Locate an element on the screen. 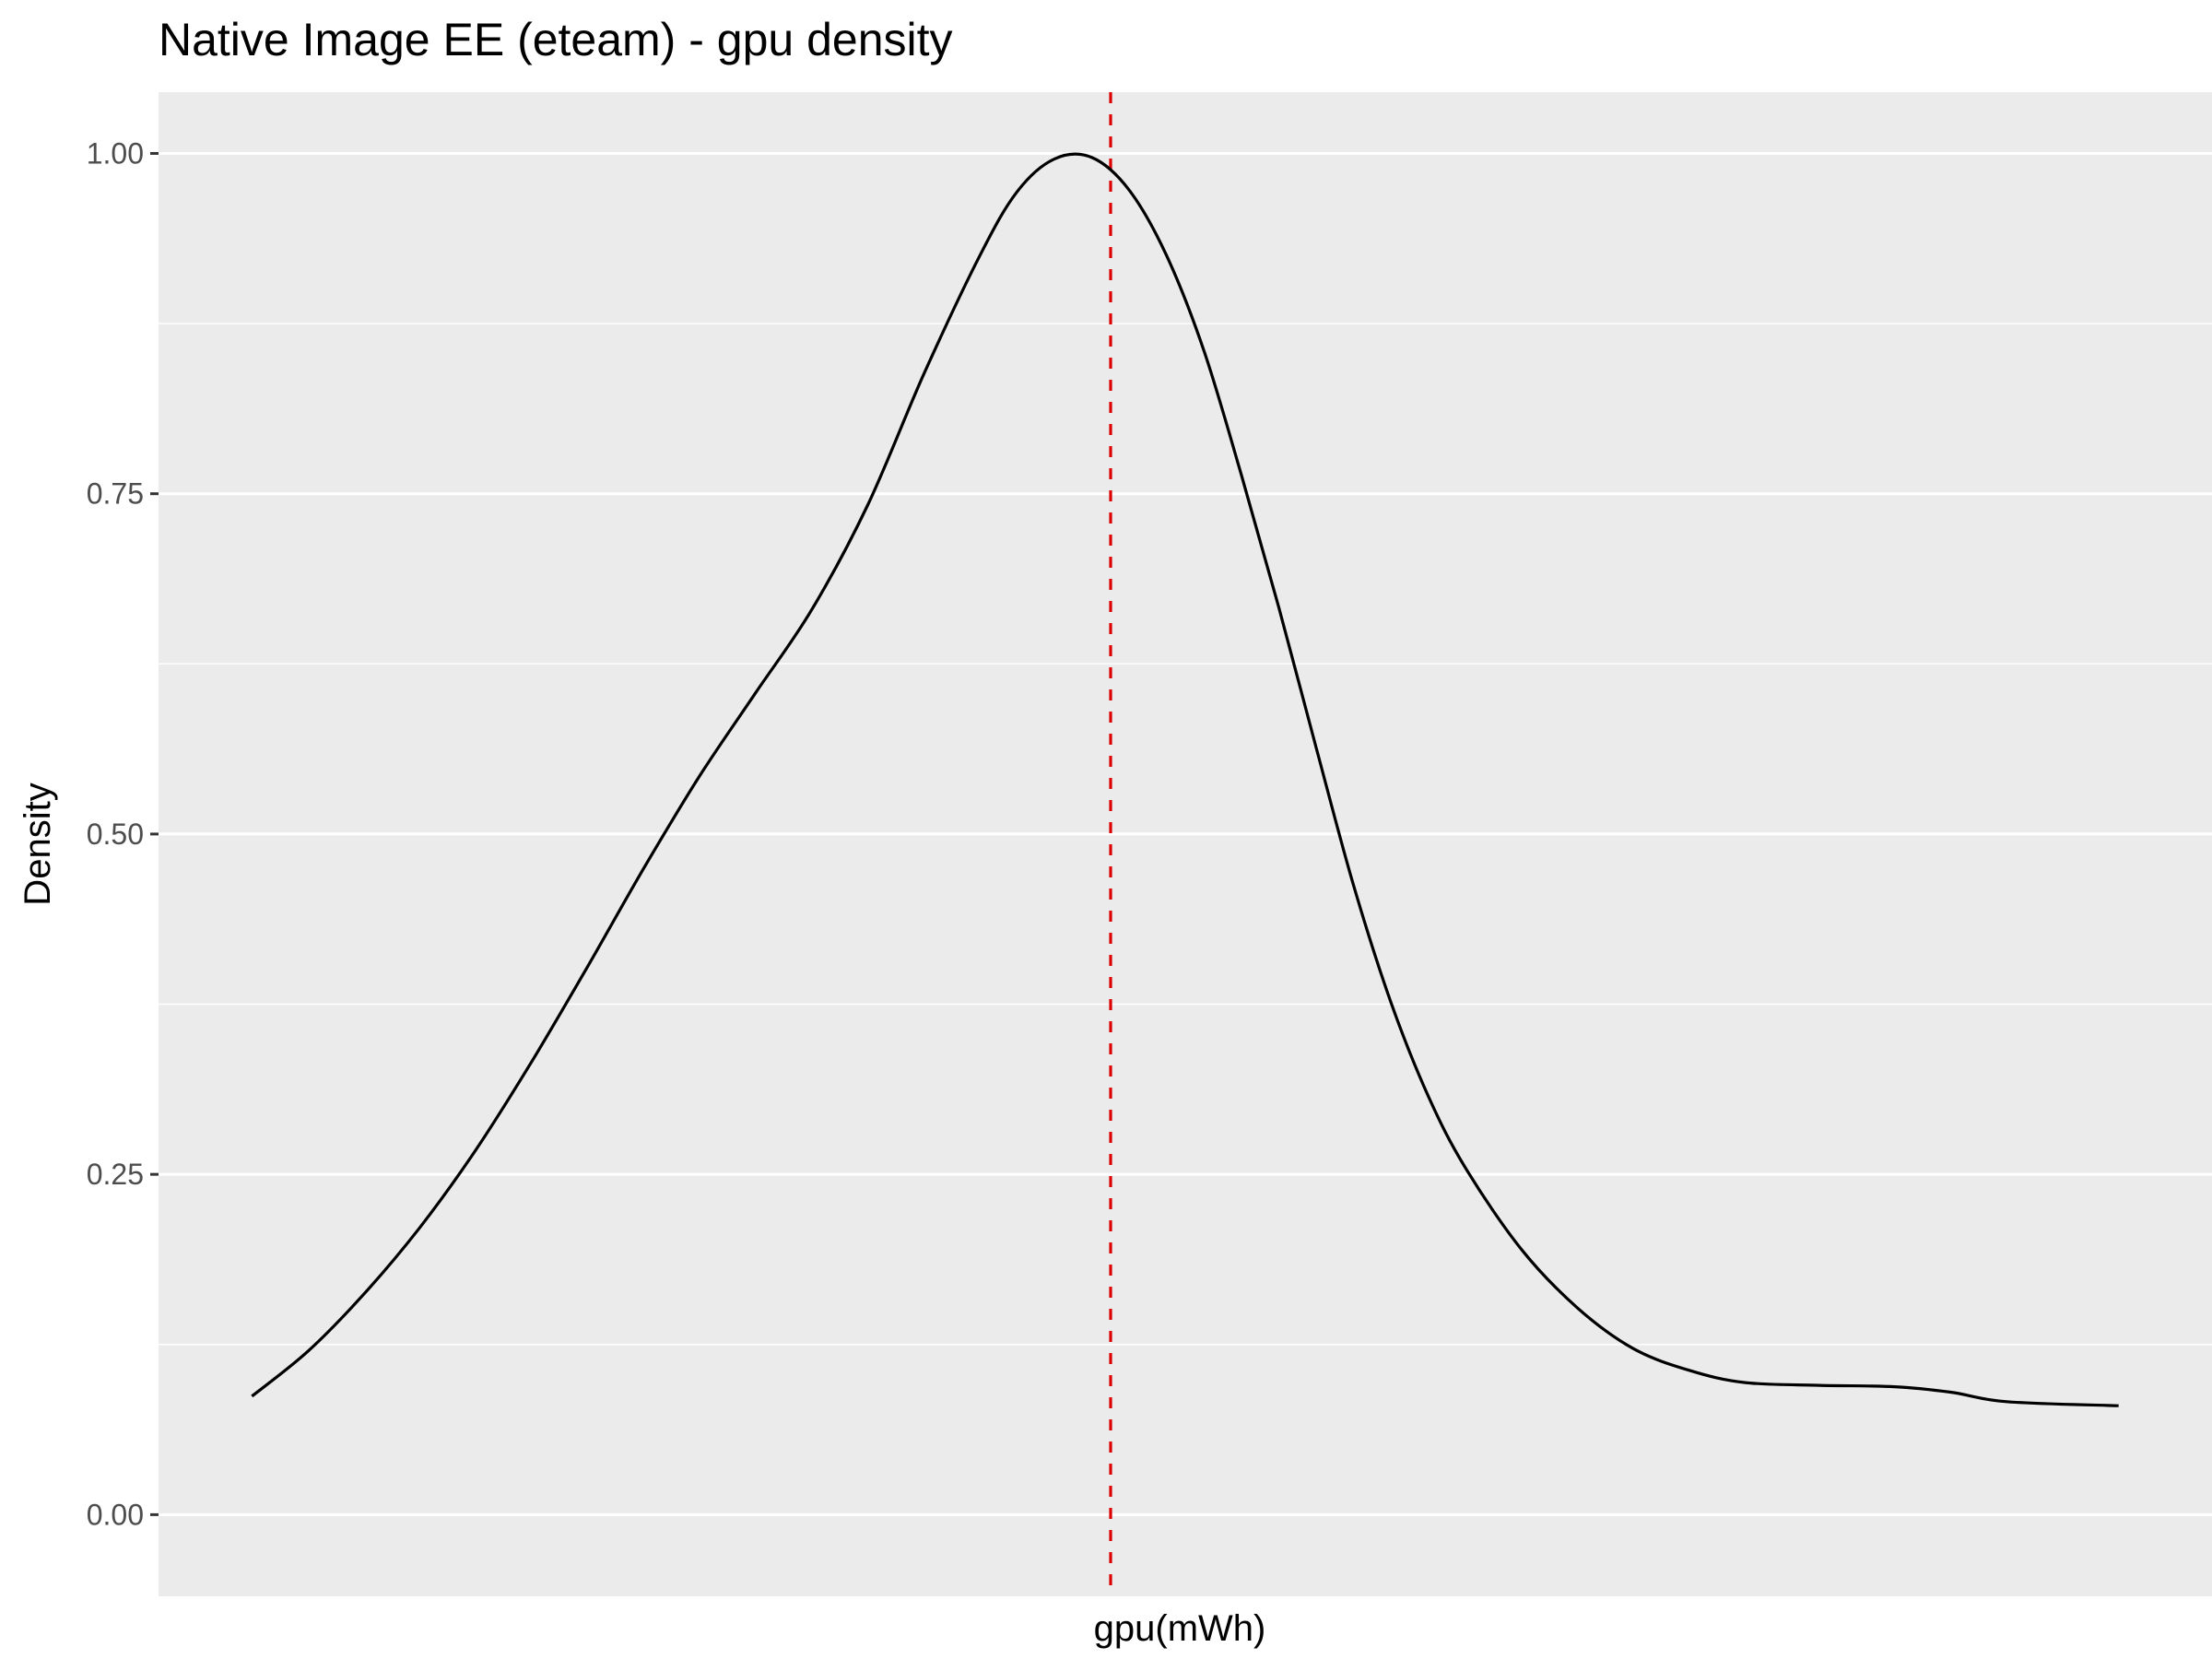 The image size is (2212, 1659). y-tick-label: 1.00 is located at coordinates (115, 153).